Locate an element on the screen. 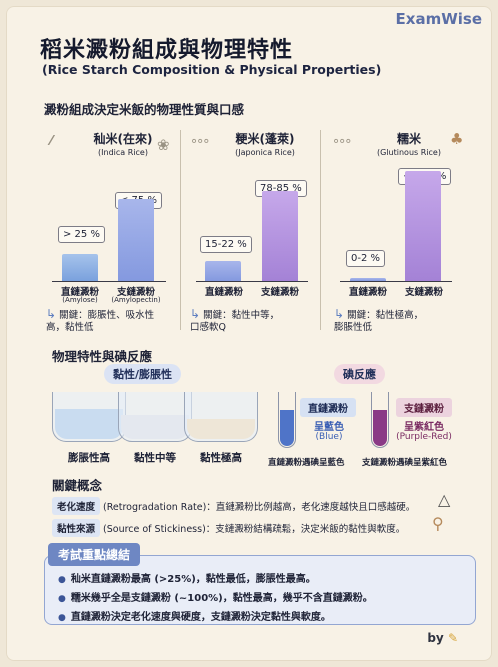 The width and height of the screenshot is (498, 667). key-note-japonica: ↳ 關鍵：黏性中等， 口感軟Q is located at coordinates (235, 320).